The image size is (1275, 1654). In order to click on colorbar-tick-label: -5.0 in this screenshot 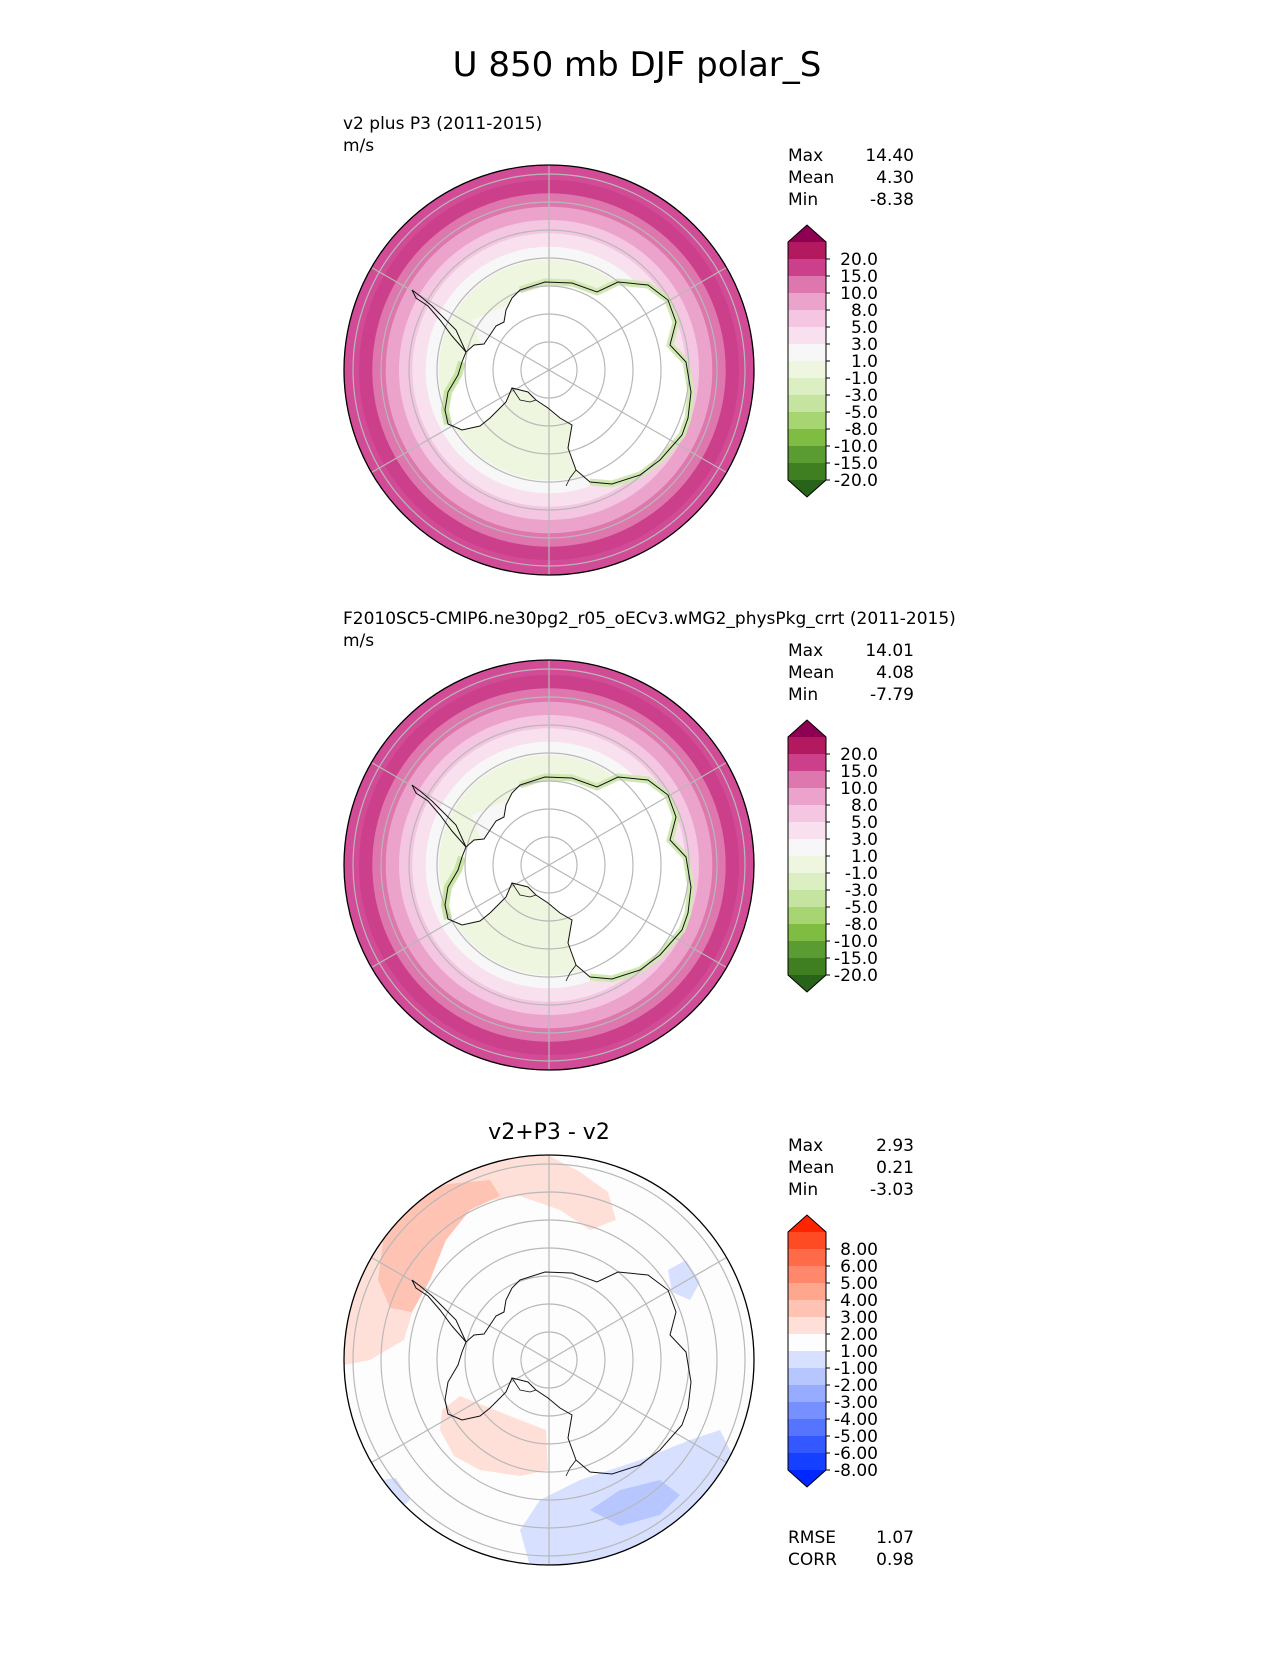, I will do `click(861, 908)`.